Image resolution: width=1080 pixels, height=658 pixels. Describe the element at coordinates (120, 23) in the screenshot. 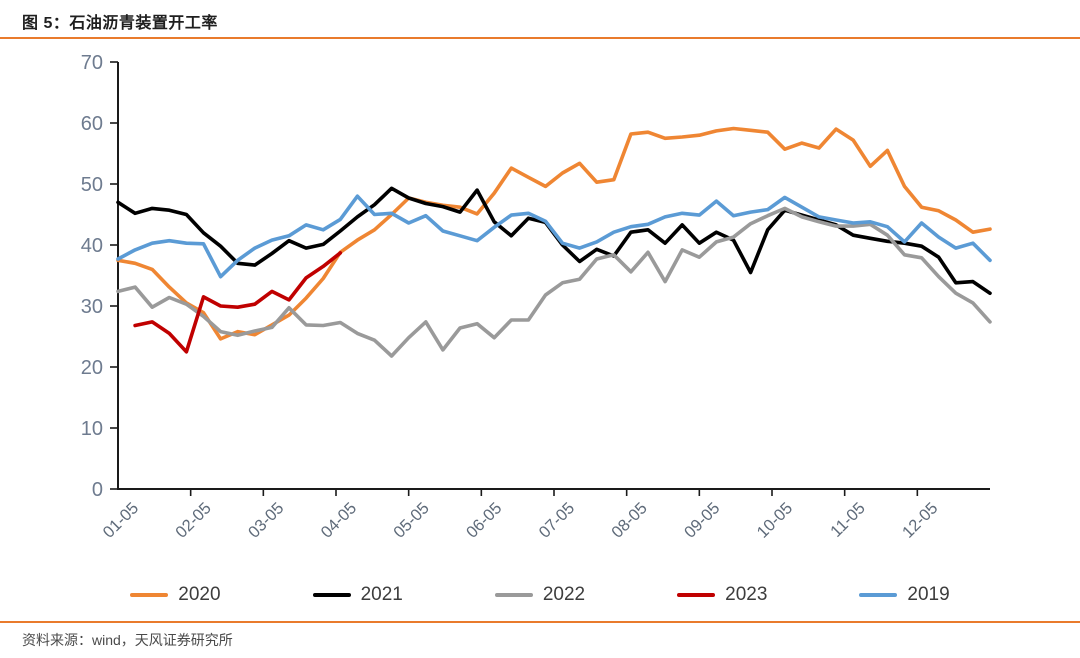

I see `figure-title: 图 5：石油沥青装置开工率` at that location.